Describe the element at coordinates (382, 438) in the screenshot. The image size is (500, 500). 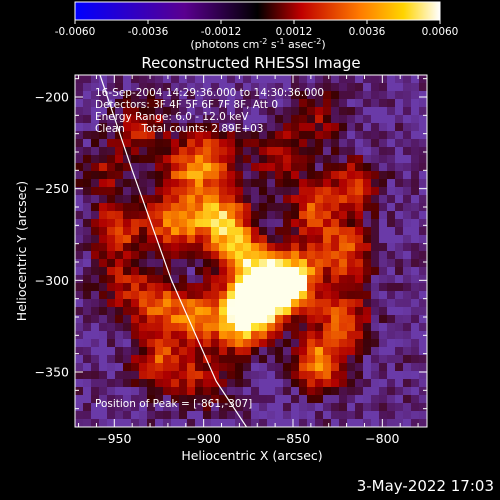
I see `x-tick-label: −800` at that location.